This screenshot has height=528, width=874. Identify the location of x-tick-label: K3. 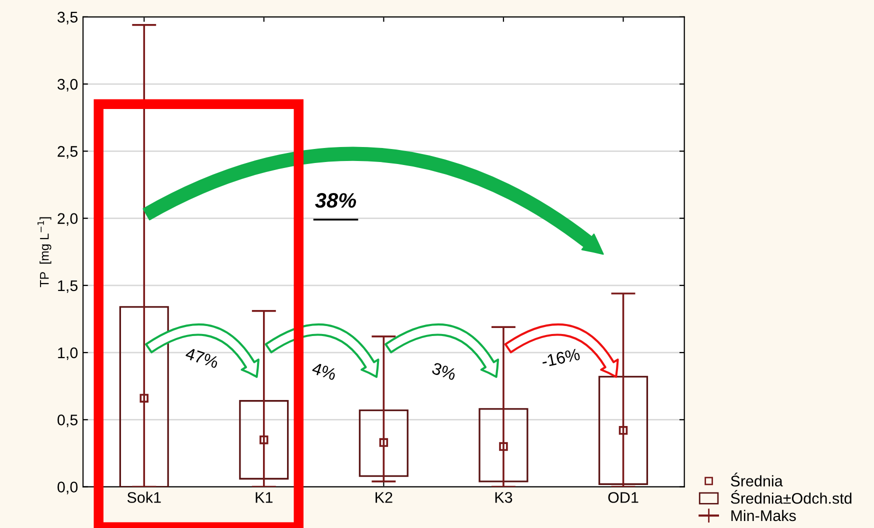
(503, 497).